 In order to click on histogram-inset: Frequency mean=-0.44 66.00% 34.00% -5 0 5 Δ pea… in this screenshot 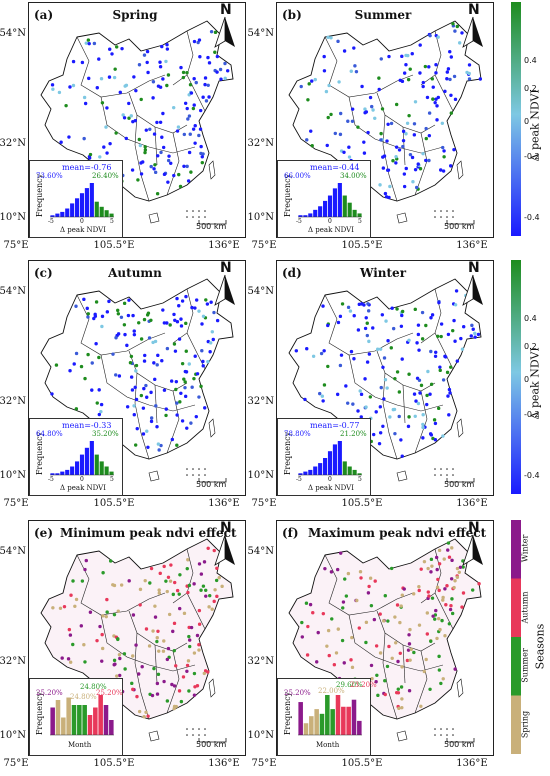, I will do `click(324, 199)`.